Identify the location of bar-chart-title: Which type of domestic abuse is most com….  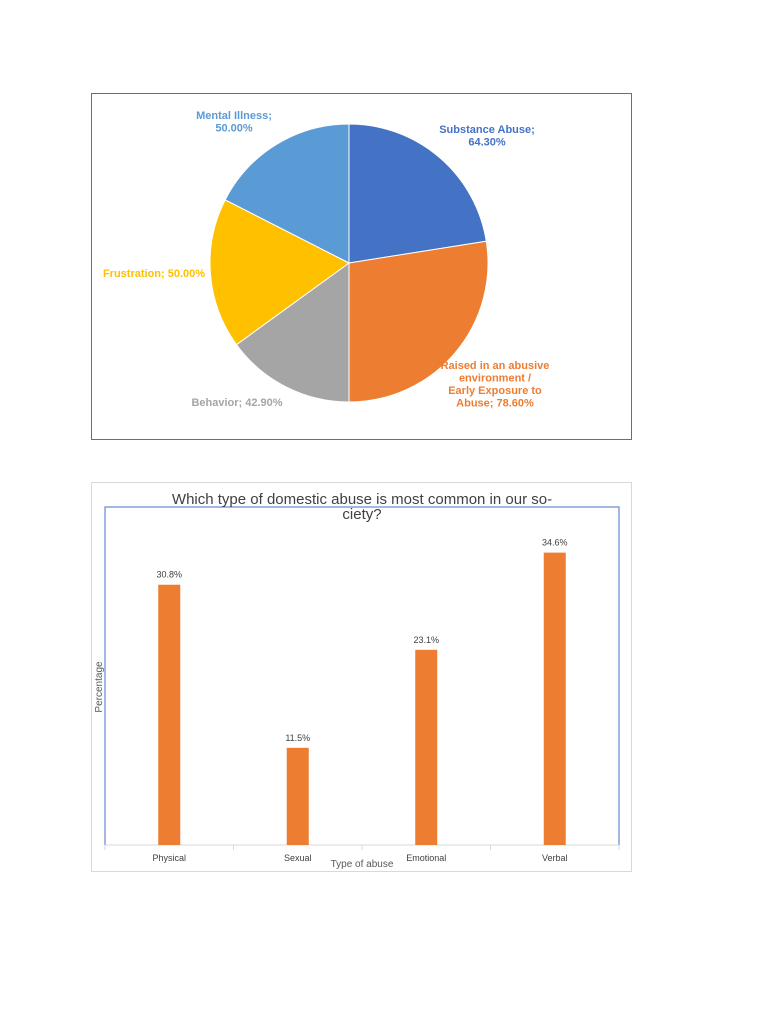
(362, 507).